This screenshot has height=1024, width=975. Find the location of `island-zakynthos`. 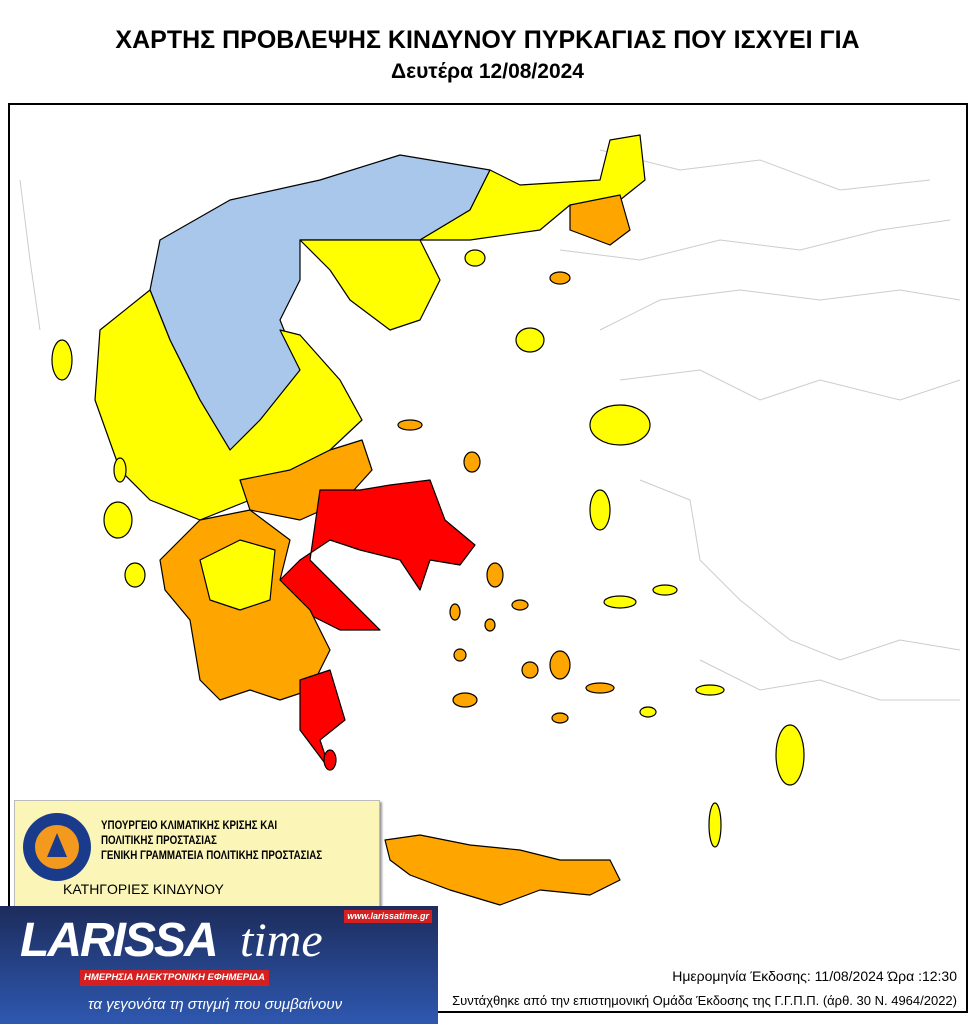

island-zakynthos is located at coordinates (135, 575).